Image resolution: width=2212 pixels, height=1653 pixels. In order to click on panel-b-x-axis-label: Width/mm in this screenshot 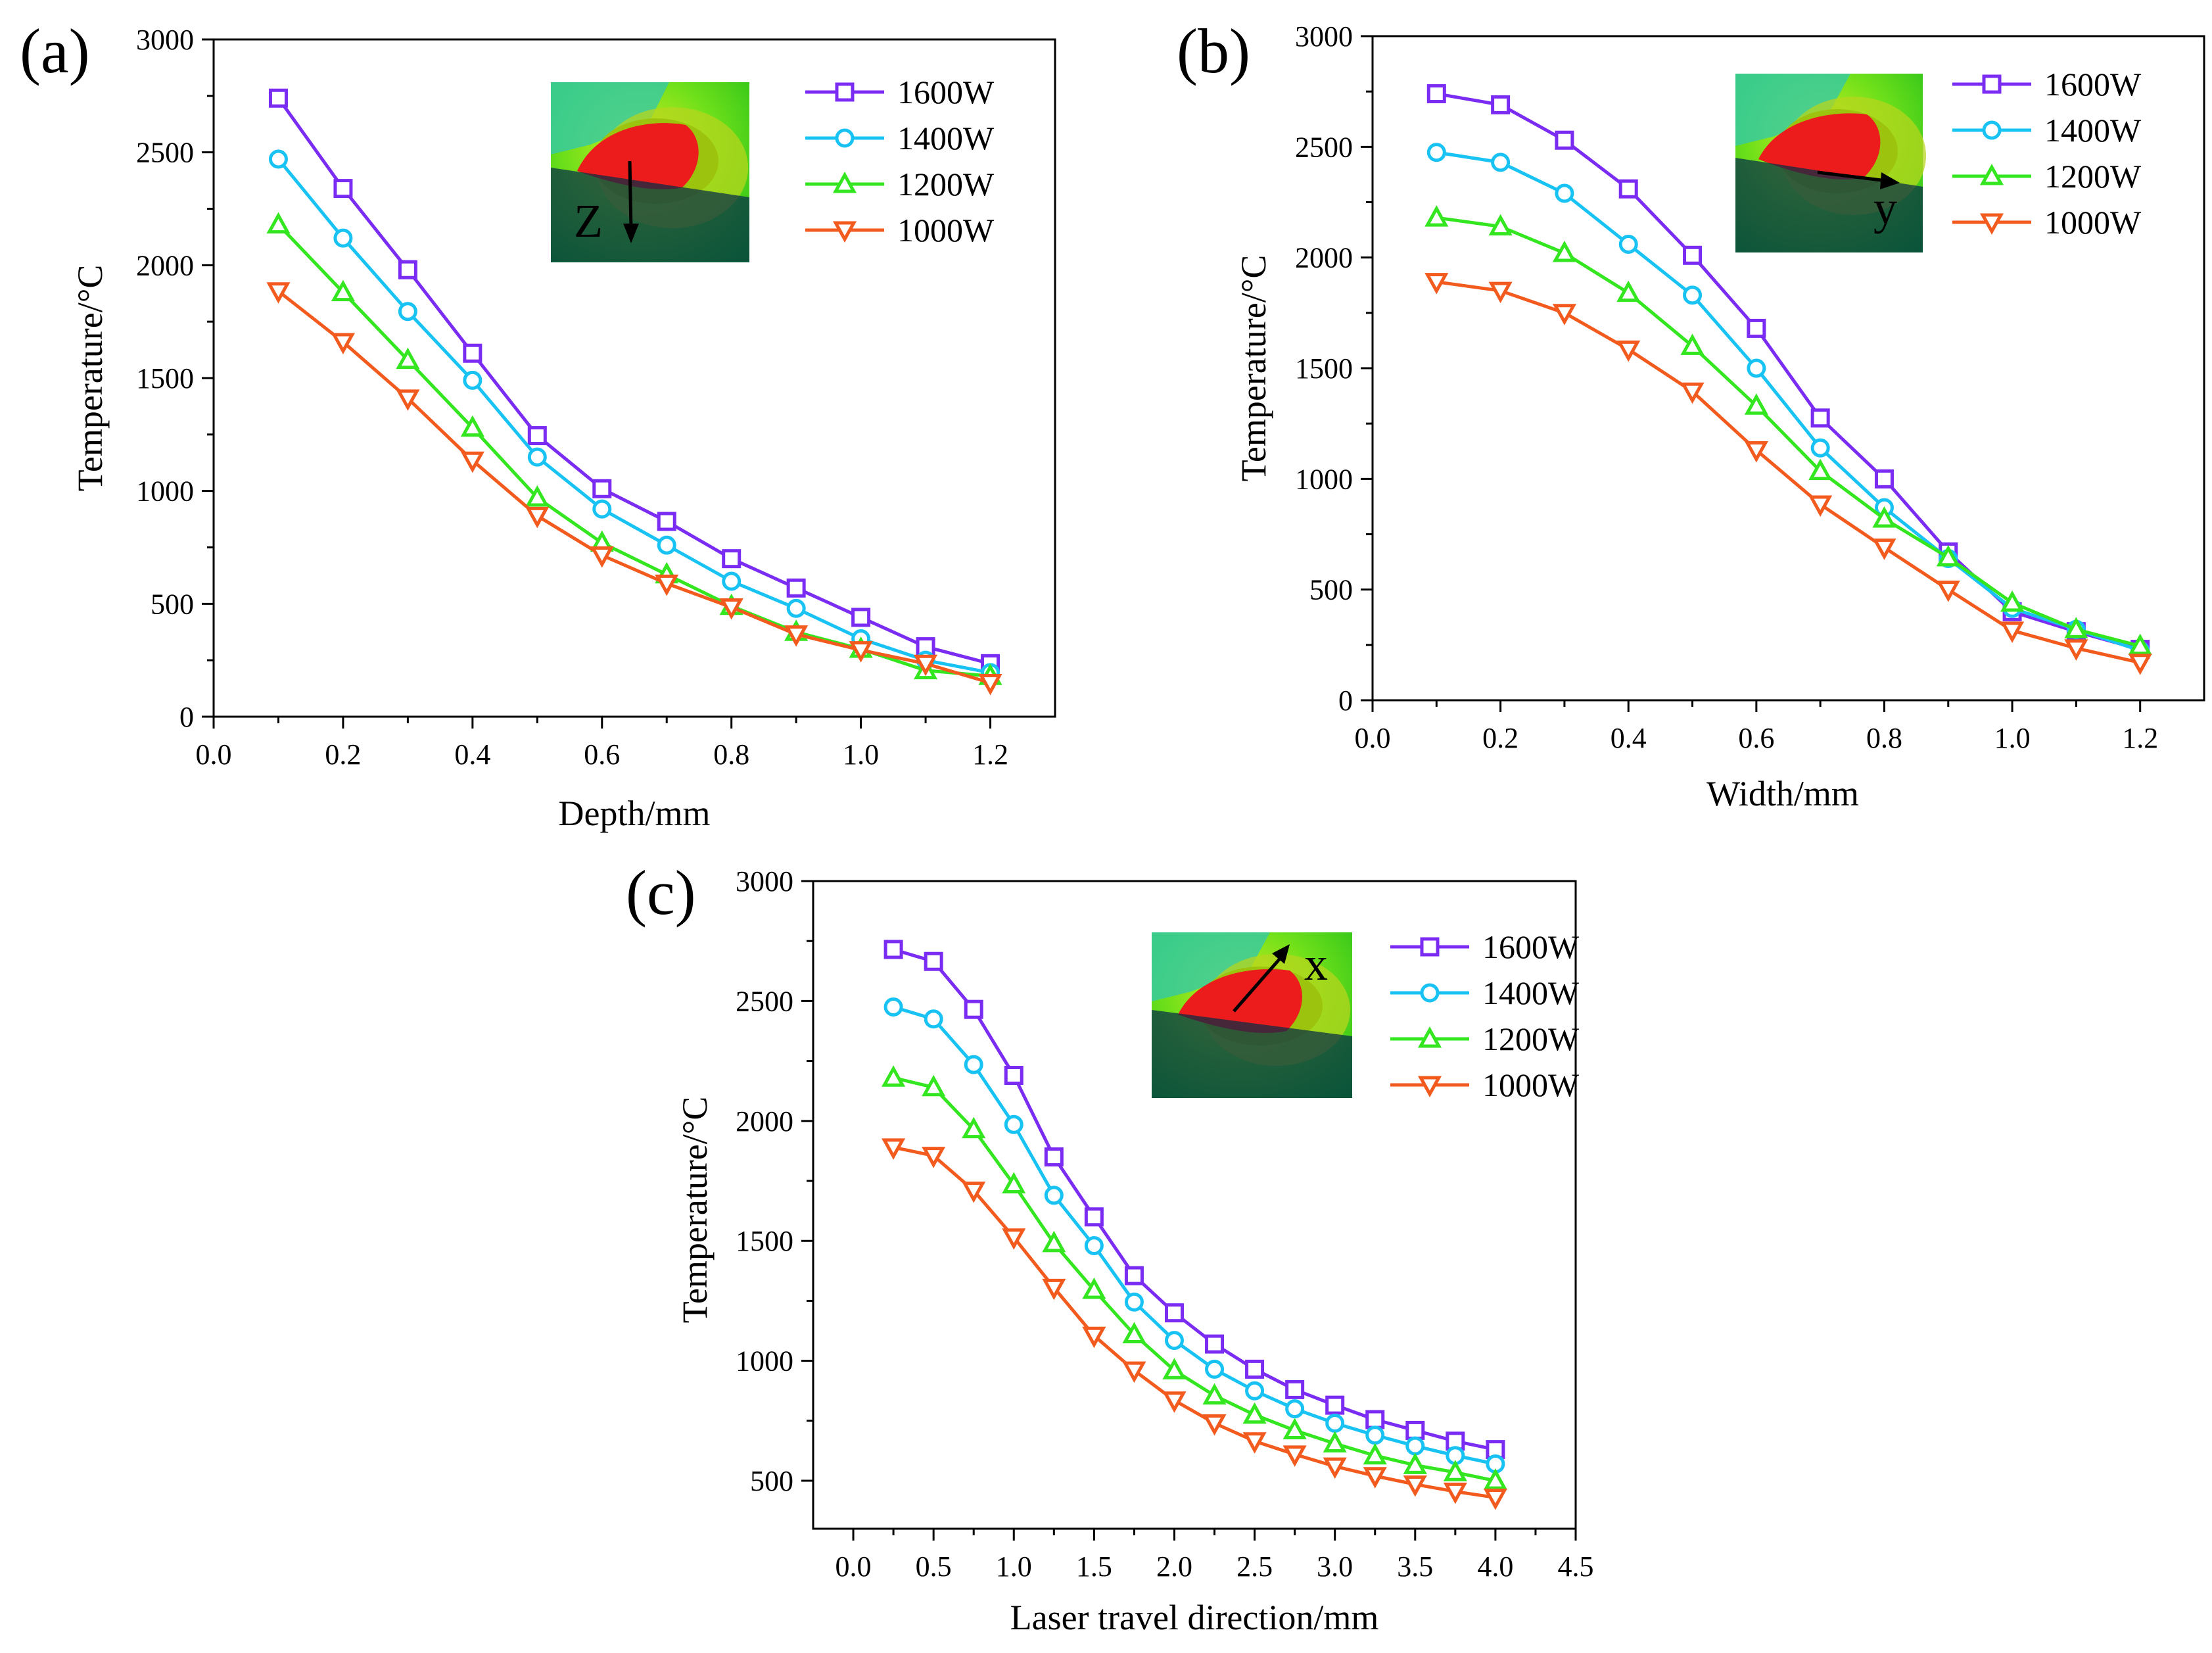, I will do `click(1782, 793)`.